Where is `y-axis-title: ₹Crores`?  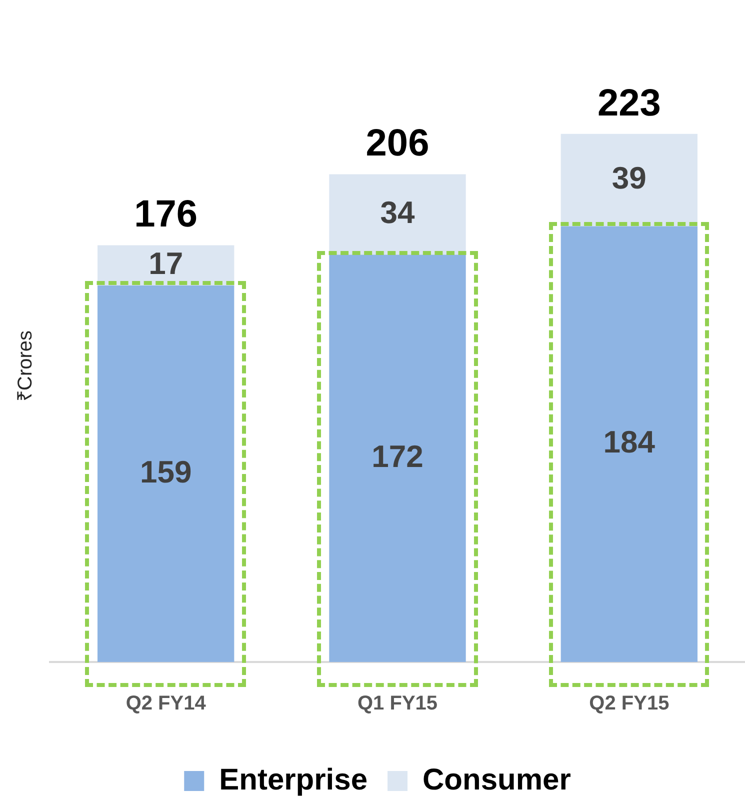 y-axis-title: ₹Crores is located at coordinates (25, 366).